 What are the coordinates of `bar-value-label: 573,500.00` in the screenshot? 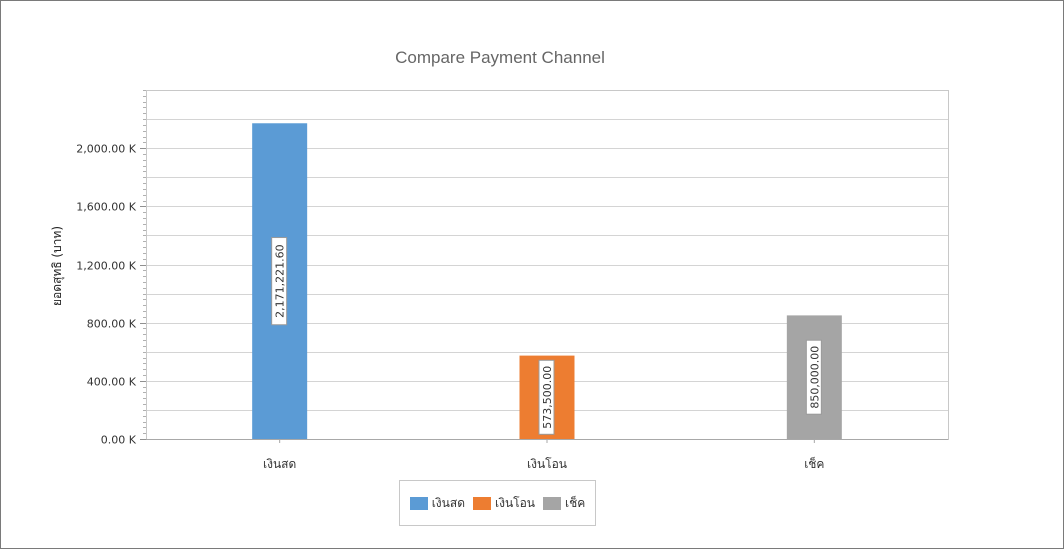 It's located at (547, 397).